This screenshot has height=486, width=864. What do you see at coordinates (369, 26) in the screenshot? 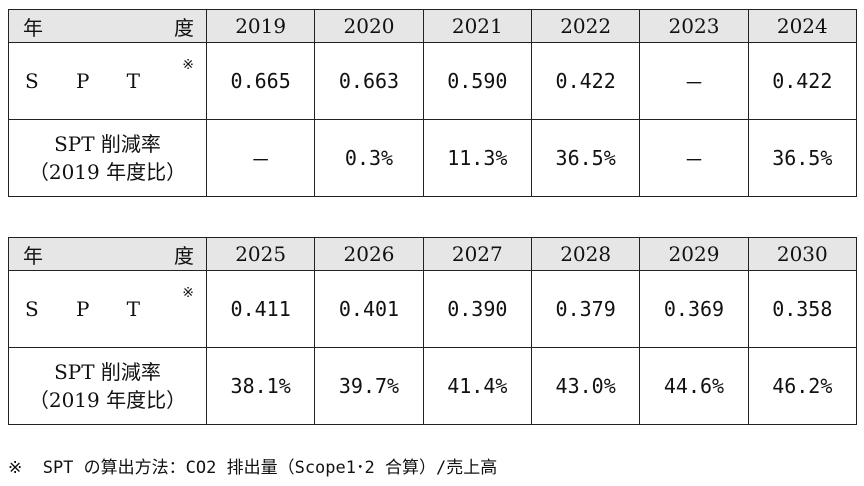
I see `year-cell: 2020` at bounding box center [369, 26].